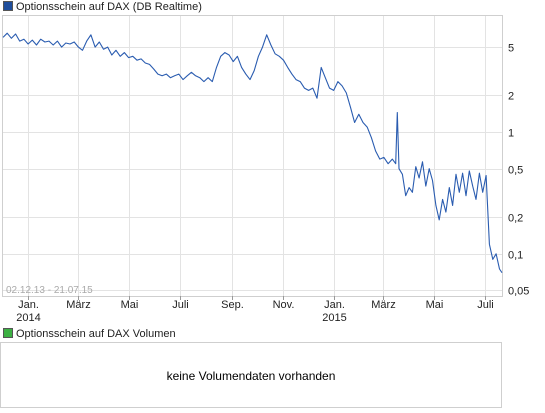 Image resolution: width=545 pixels, height=413 pixels. I want to click on y-tick-label: 0,5, so click(515, 171).